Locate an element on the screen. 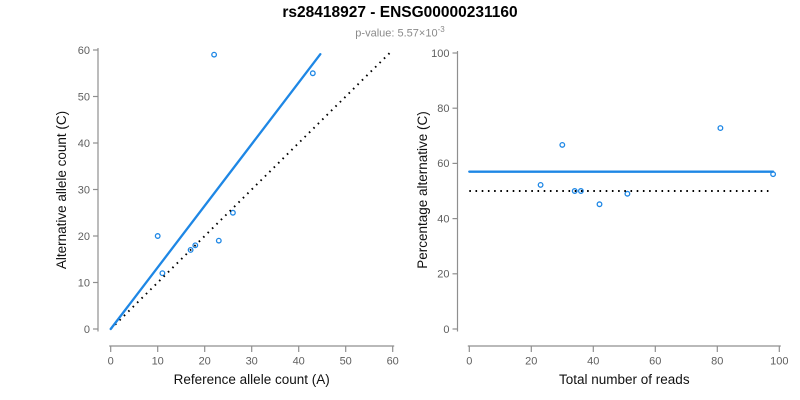 This screenshot has width=800, height=400. x-axis-title: Reference allele count (A) is located at coordinates (252, 379).